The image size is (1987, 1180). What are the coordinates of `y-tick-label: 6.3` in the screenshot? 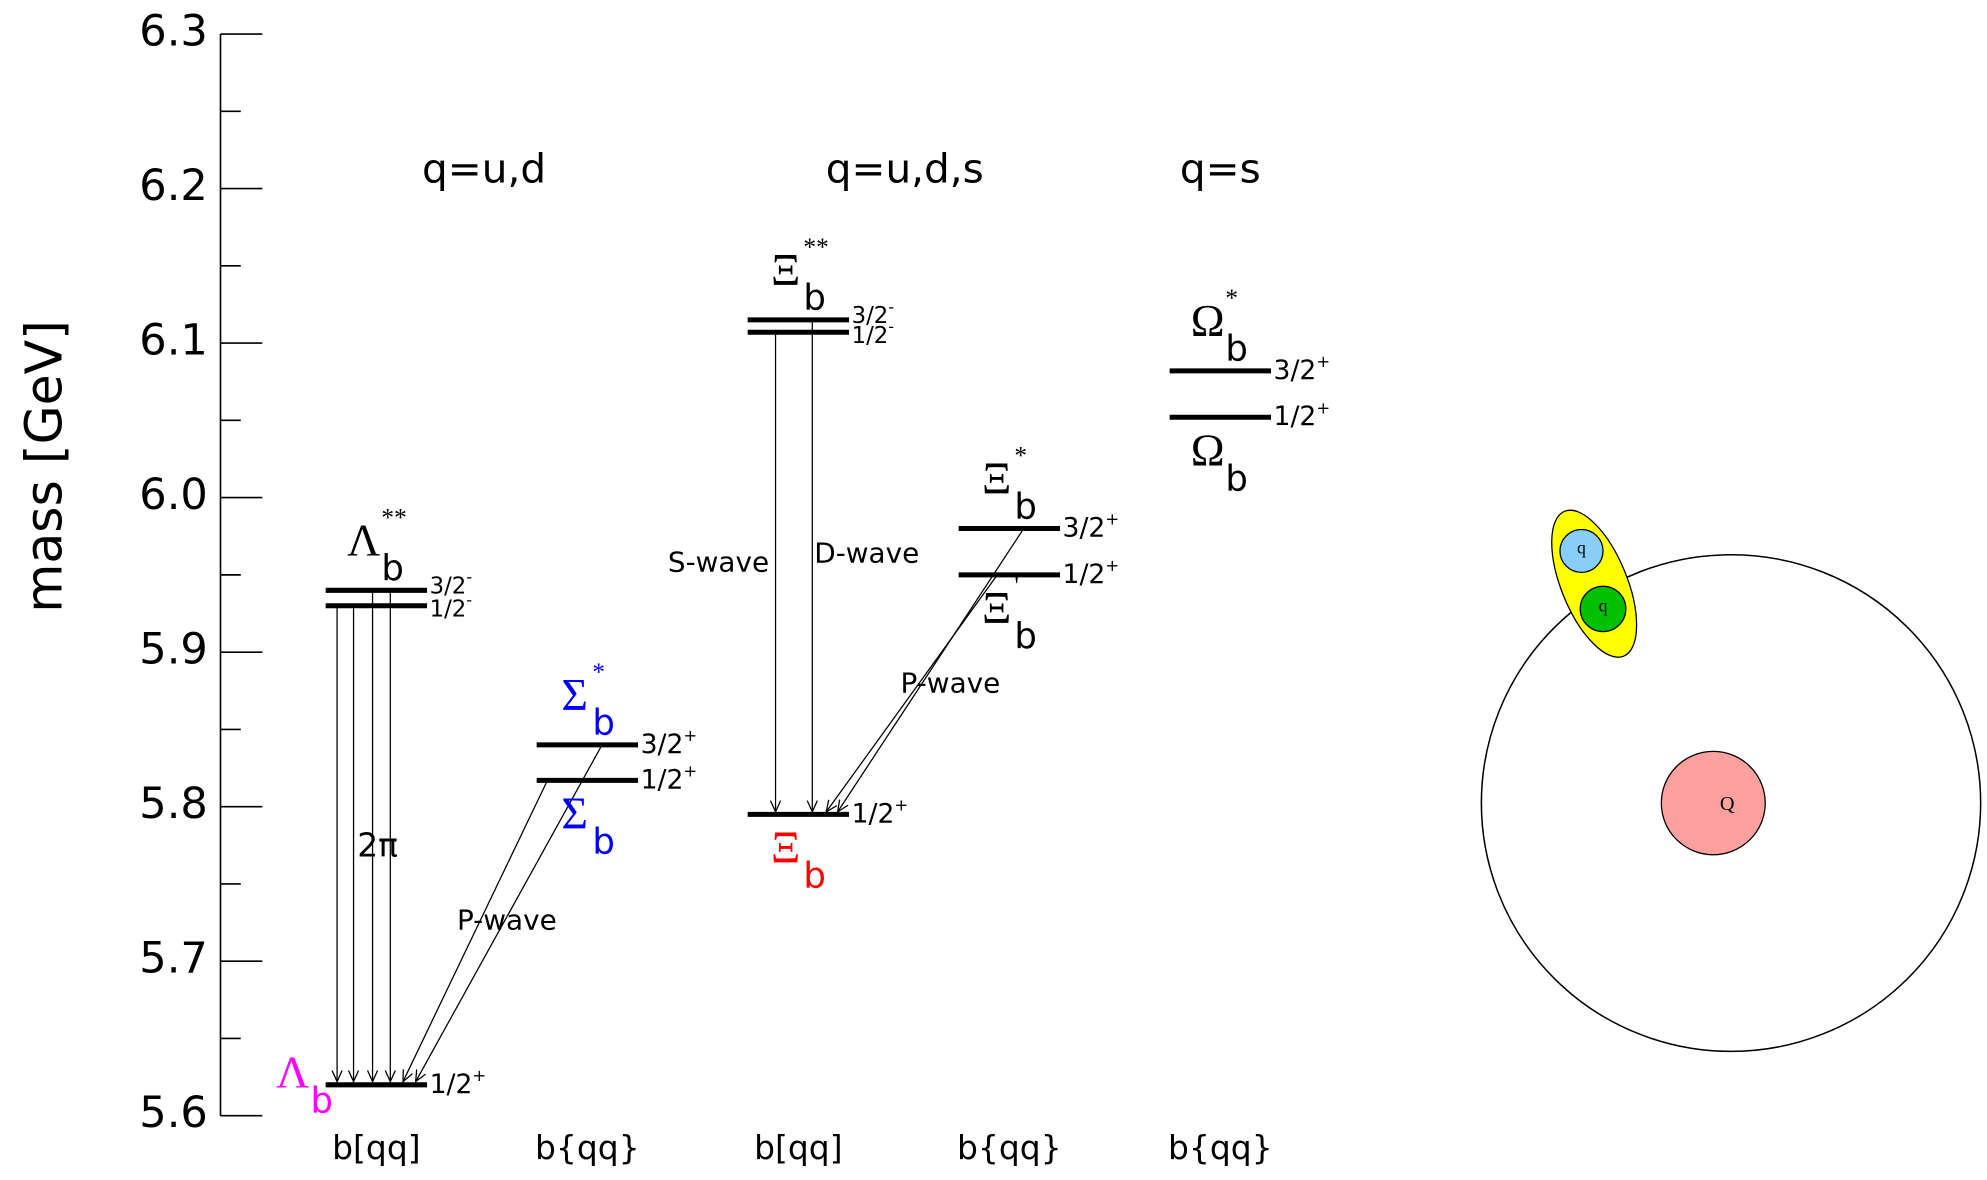 It's located at (173, 32).